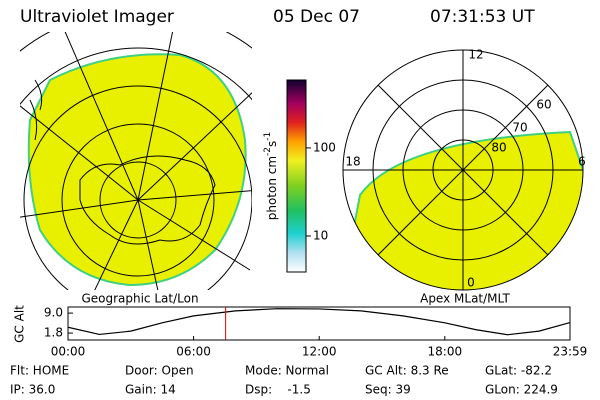  What do you see at coordinates (471, 283) in the screenshot?
I see `mlt-label: 0` at bounding box center [471, 283].